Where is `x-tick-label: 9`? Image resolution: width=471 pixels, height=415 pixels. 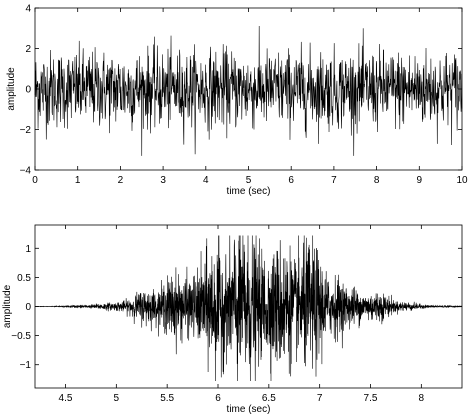 x-tick-label: 9 is located at coordinates (420, 180).